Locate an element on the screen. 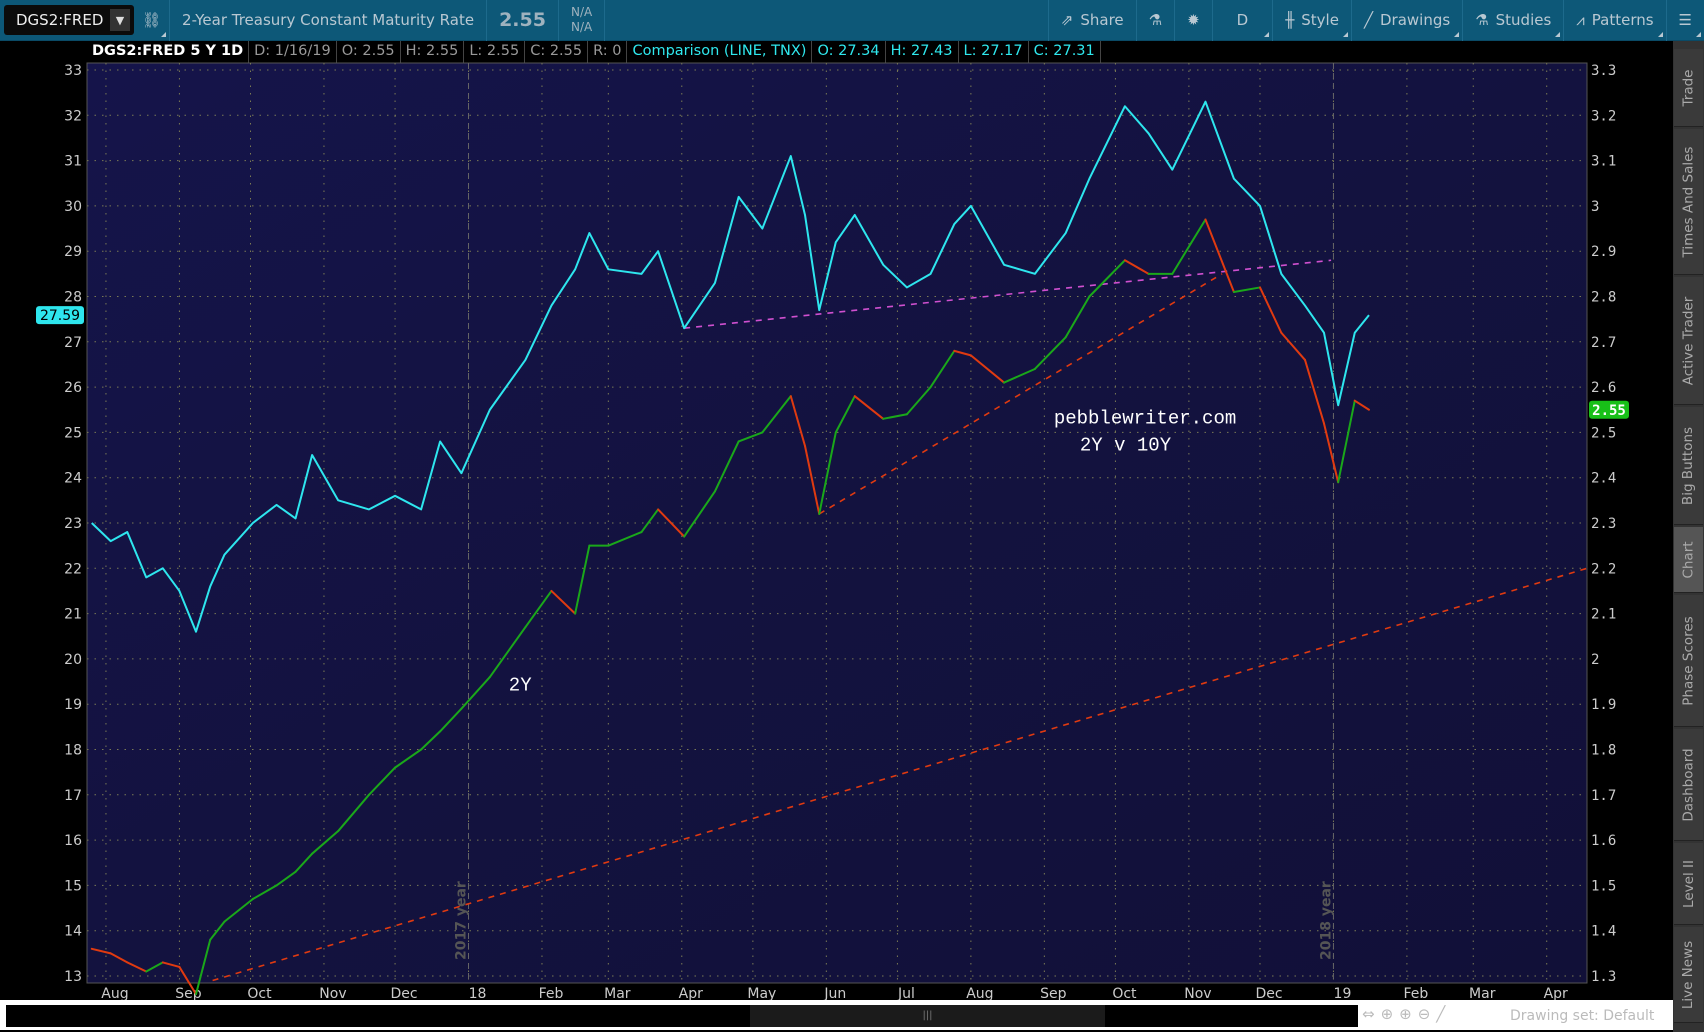 Image resolution: width=1704 pixels, height=1032 pixels. right-axis-tick: 1.3 is located at coordinates (1603, 977).